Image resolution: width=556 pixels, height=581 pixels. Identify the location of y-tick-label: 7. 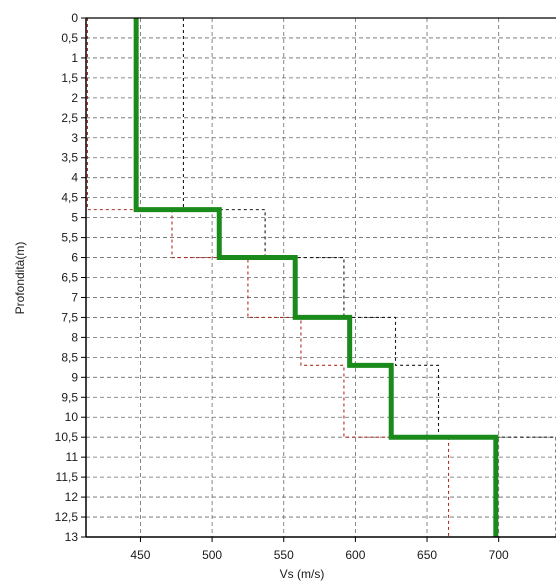
(74, 297).